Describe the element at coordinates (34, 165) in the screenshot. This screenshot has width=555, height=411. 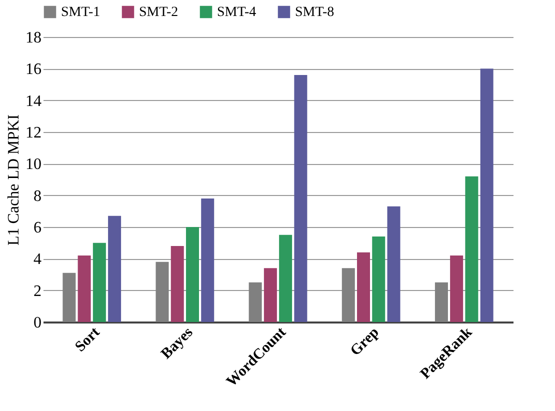
I see `y-tick-label: 10` at that location.